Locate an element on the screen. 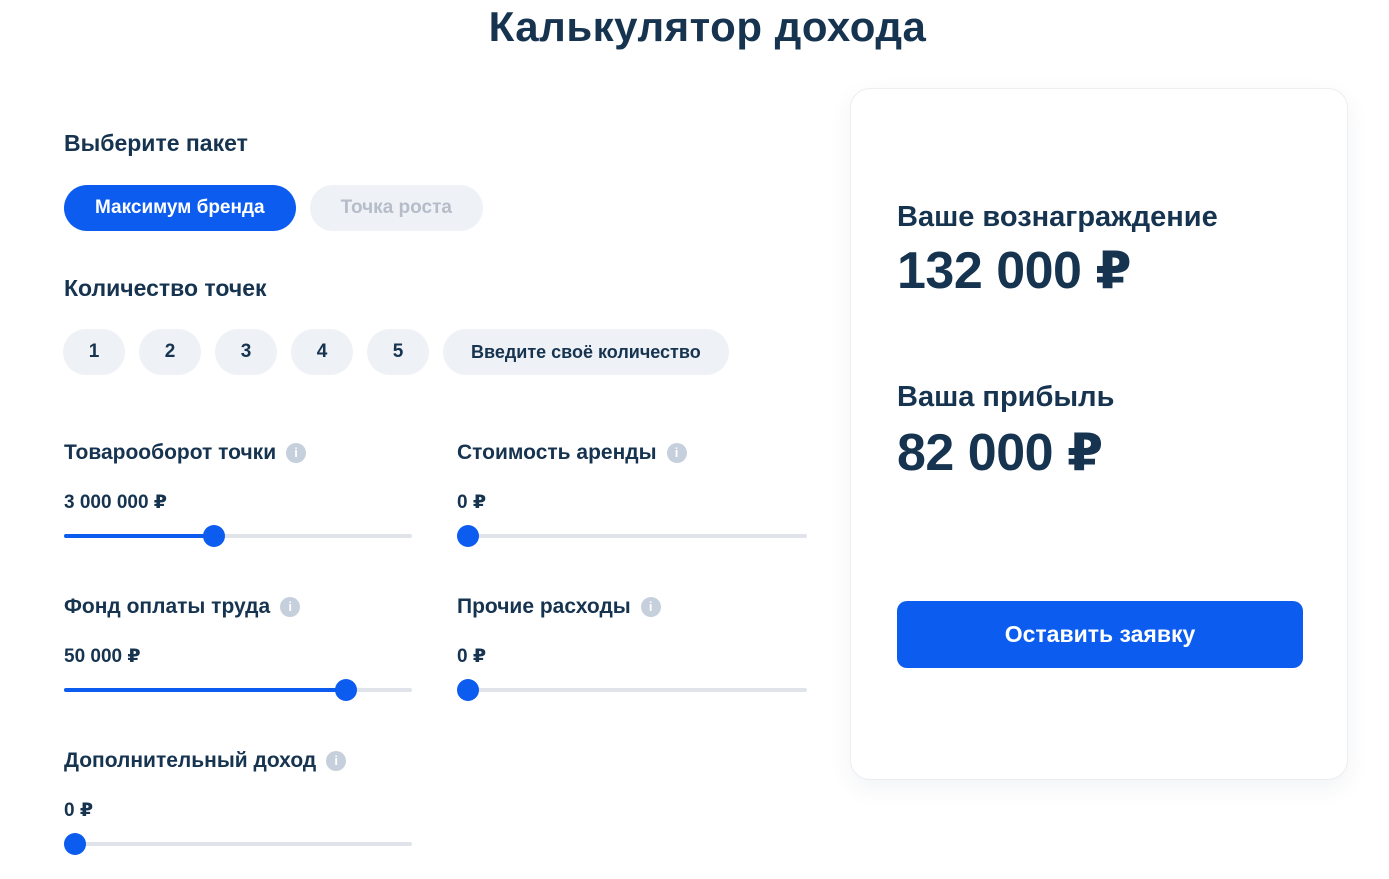  slider-label: Стоимость аренды is located at coordinates (557, 452).